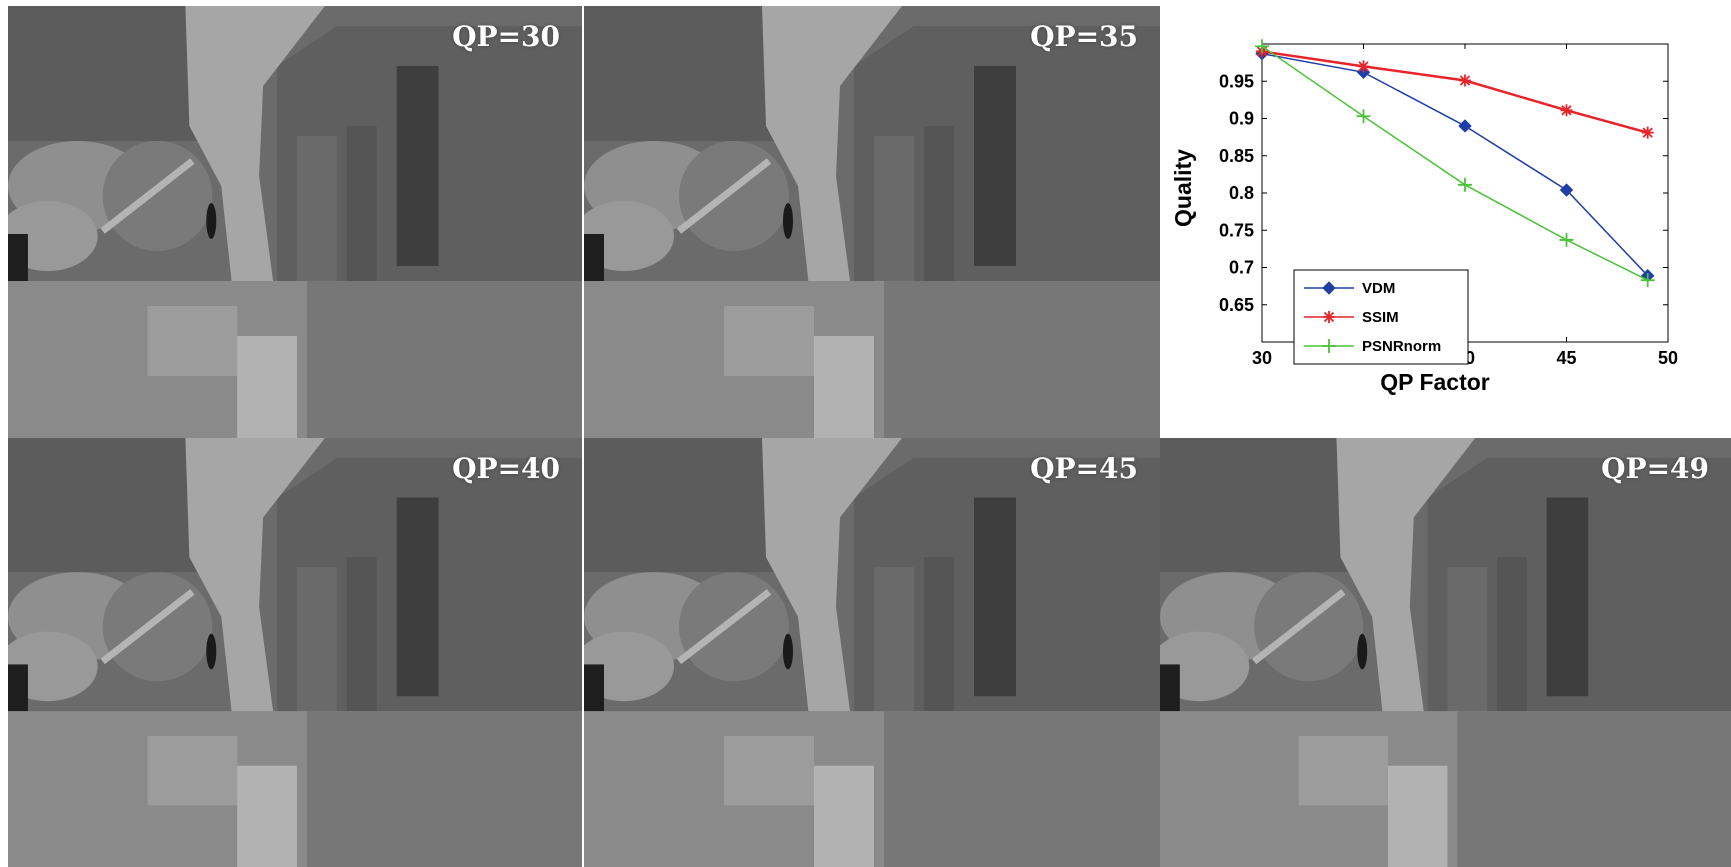 The width and height of the screenshot is (1731, 867). What do you see at coordinates (1668, 358) in the screenshot?
I see `x-tick-label: 50` at bounding box center [1668, 358].